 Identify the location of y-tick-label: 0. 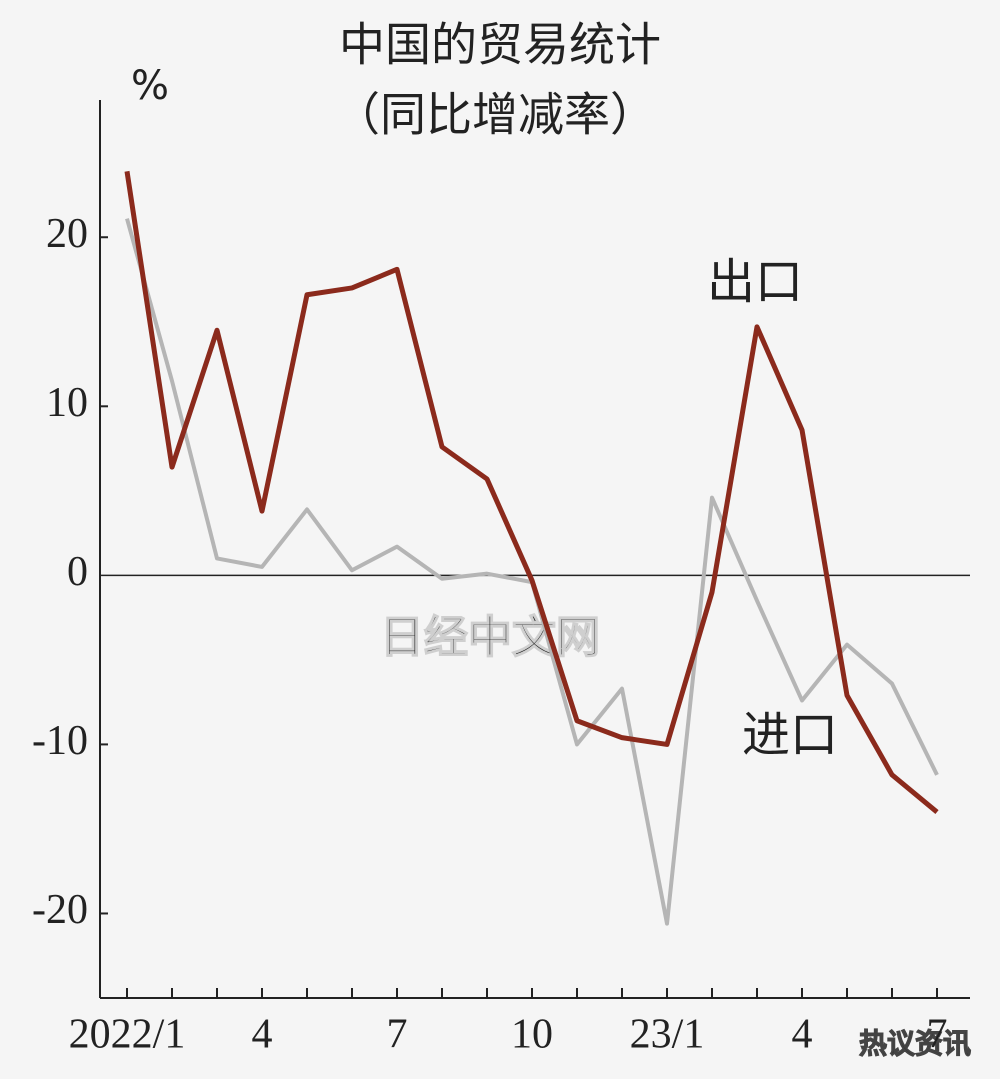
(77, 572).